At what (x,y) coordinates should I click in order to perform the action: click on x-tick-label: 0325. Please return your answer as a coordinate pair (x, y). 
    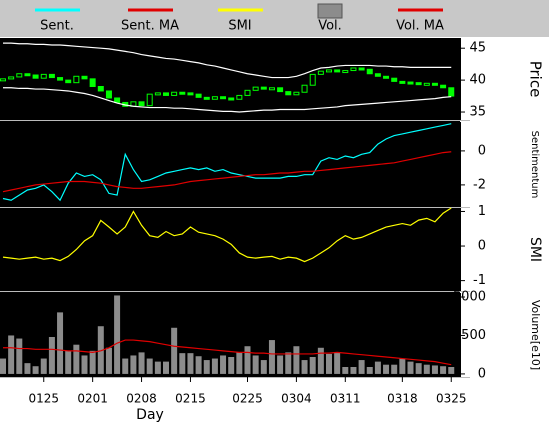
    Looking at the image, I should click on (451, 399).